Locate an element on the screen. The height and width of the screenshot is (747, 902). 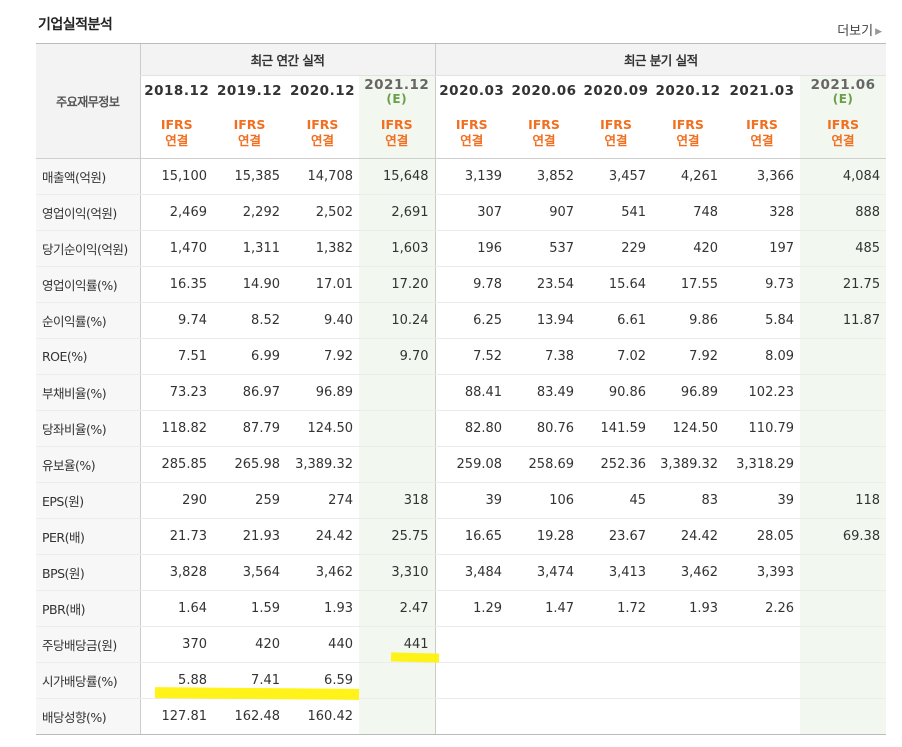
value-cell: 2,292 is located at coordinates (249, 212).